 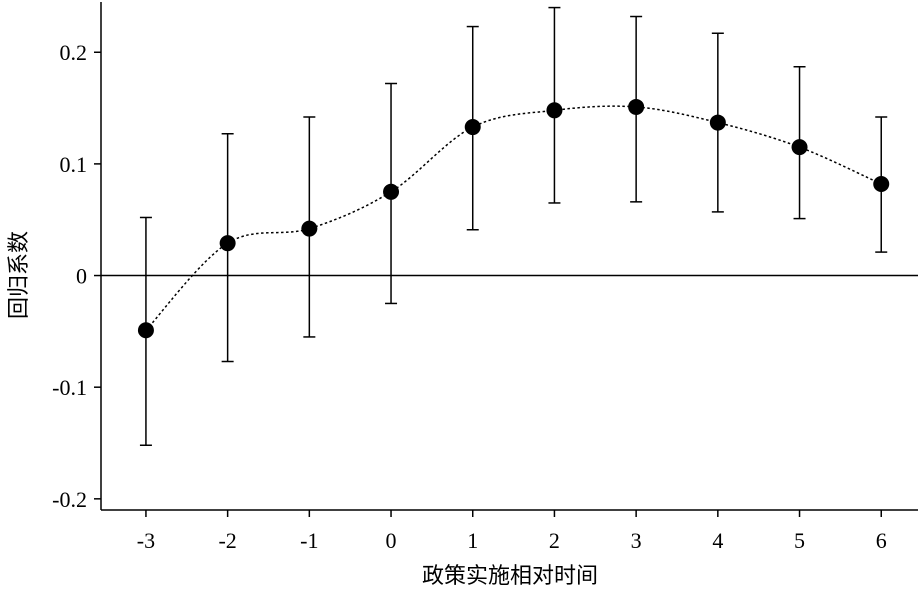 I want to click on y-tick-label: -0.1, so click(x=69, y=387).